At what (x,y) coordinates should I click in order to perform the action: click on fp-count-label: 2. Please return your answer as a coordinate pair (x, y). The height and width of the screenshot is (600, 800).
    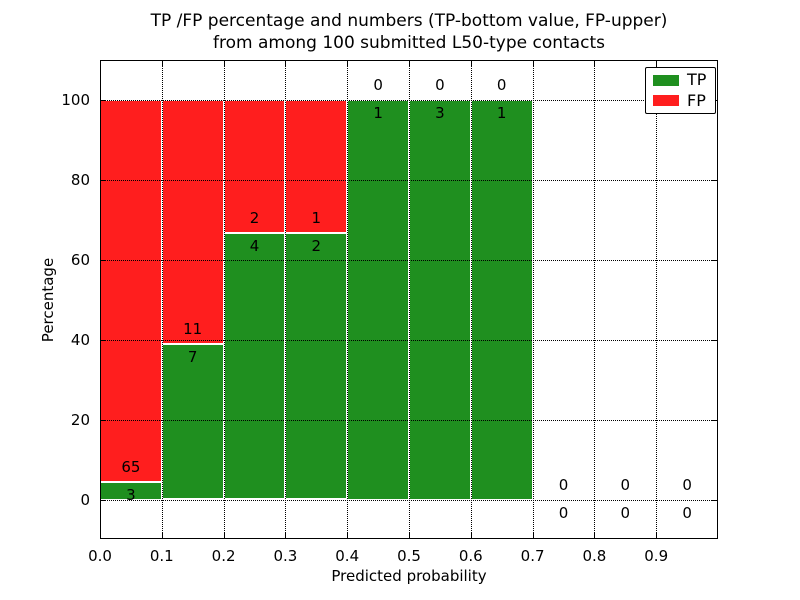
    Looking at the image, I should click on (254, 218).